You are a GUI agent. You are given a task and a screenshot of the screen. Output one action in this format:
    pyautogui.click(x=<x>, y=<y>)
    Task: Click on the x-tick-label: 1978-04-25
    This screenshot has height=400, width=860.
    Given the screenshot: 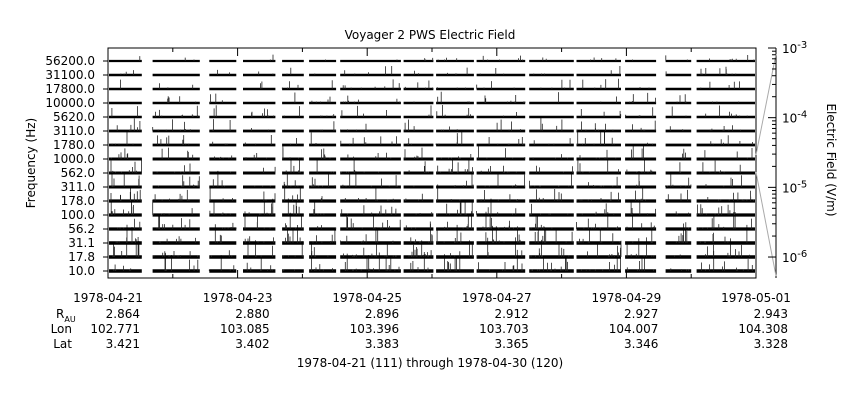 What is the action you would take?
    pyautogui.click(x=367, y=298)
    